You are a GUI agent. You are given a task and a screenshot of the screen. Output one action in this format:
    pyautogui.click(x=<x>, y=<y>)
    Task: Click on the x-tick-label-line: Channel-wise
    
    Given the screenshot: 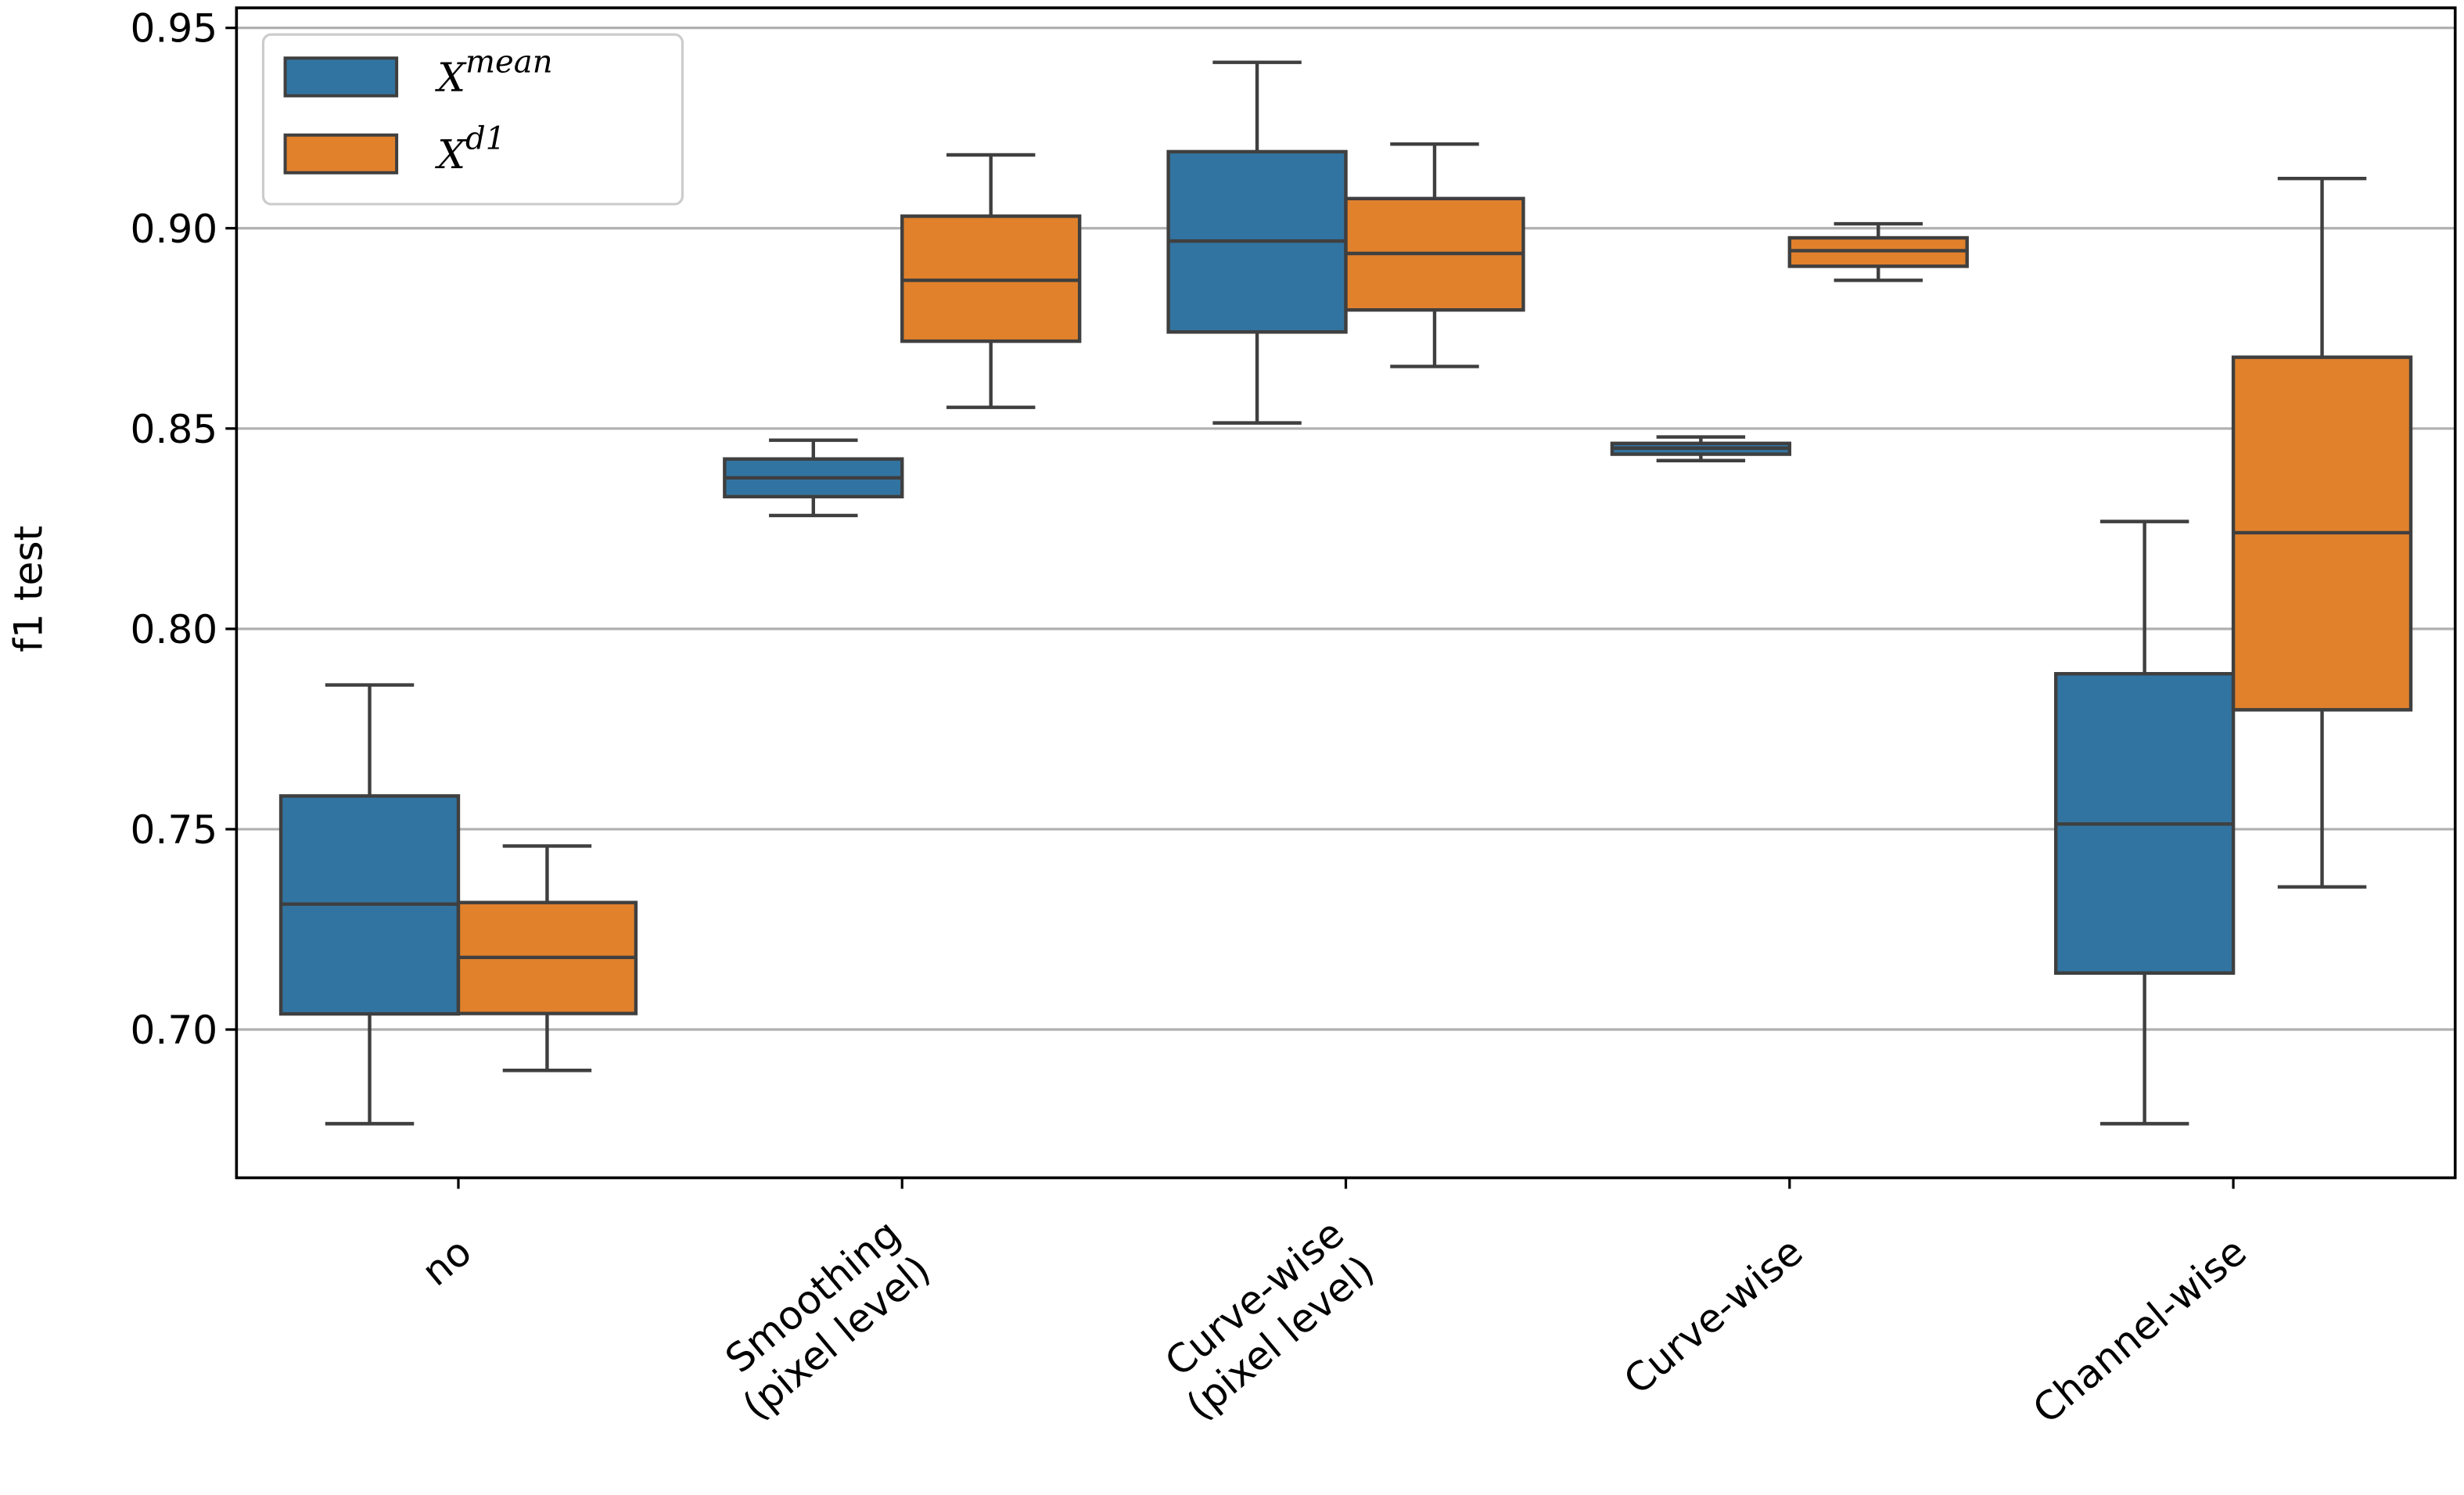 What is the action you would take?
    pyautogui.click(x=2139, y=1330)
    